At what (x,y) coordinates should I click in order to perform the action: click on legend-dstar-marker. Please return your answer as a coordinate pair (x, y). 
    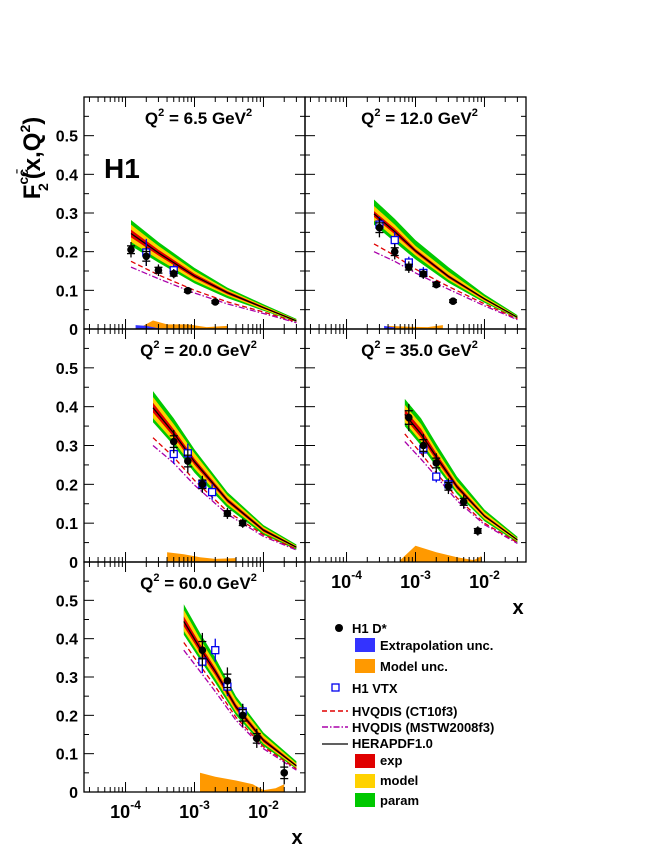
    Looking at the image, I should click on (339, 628).